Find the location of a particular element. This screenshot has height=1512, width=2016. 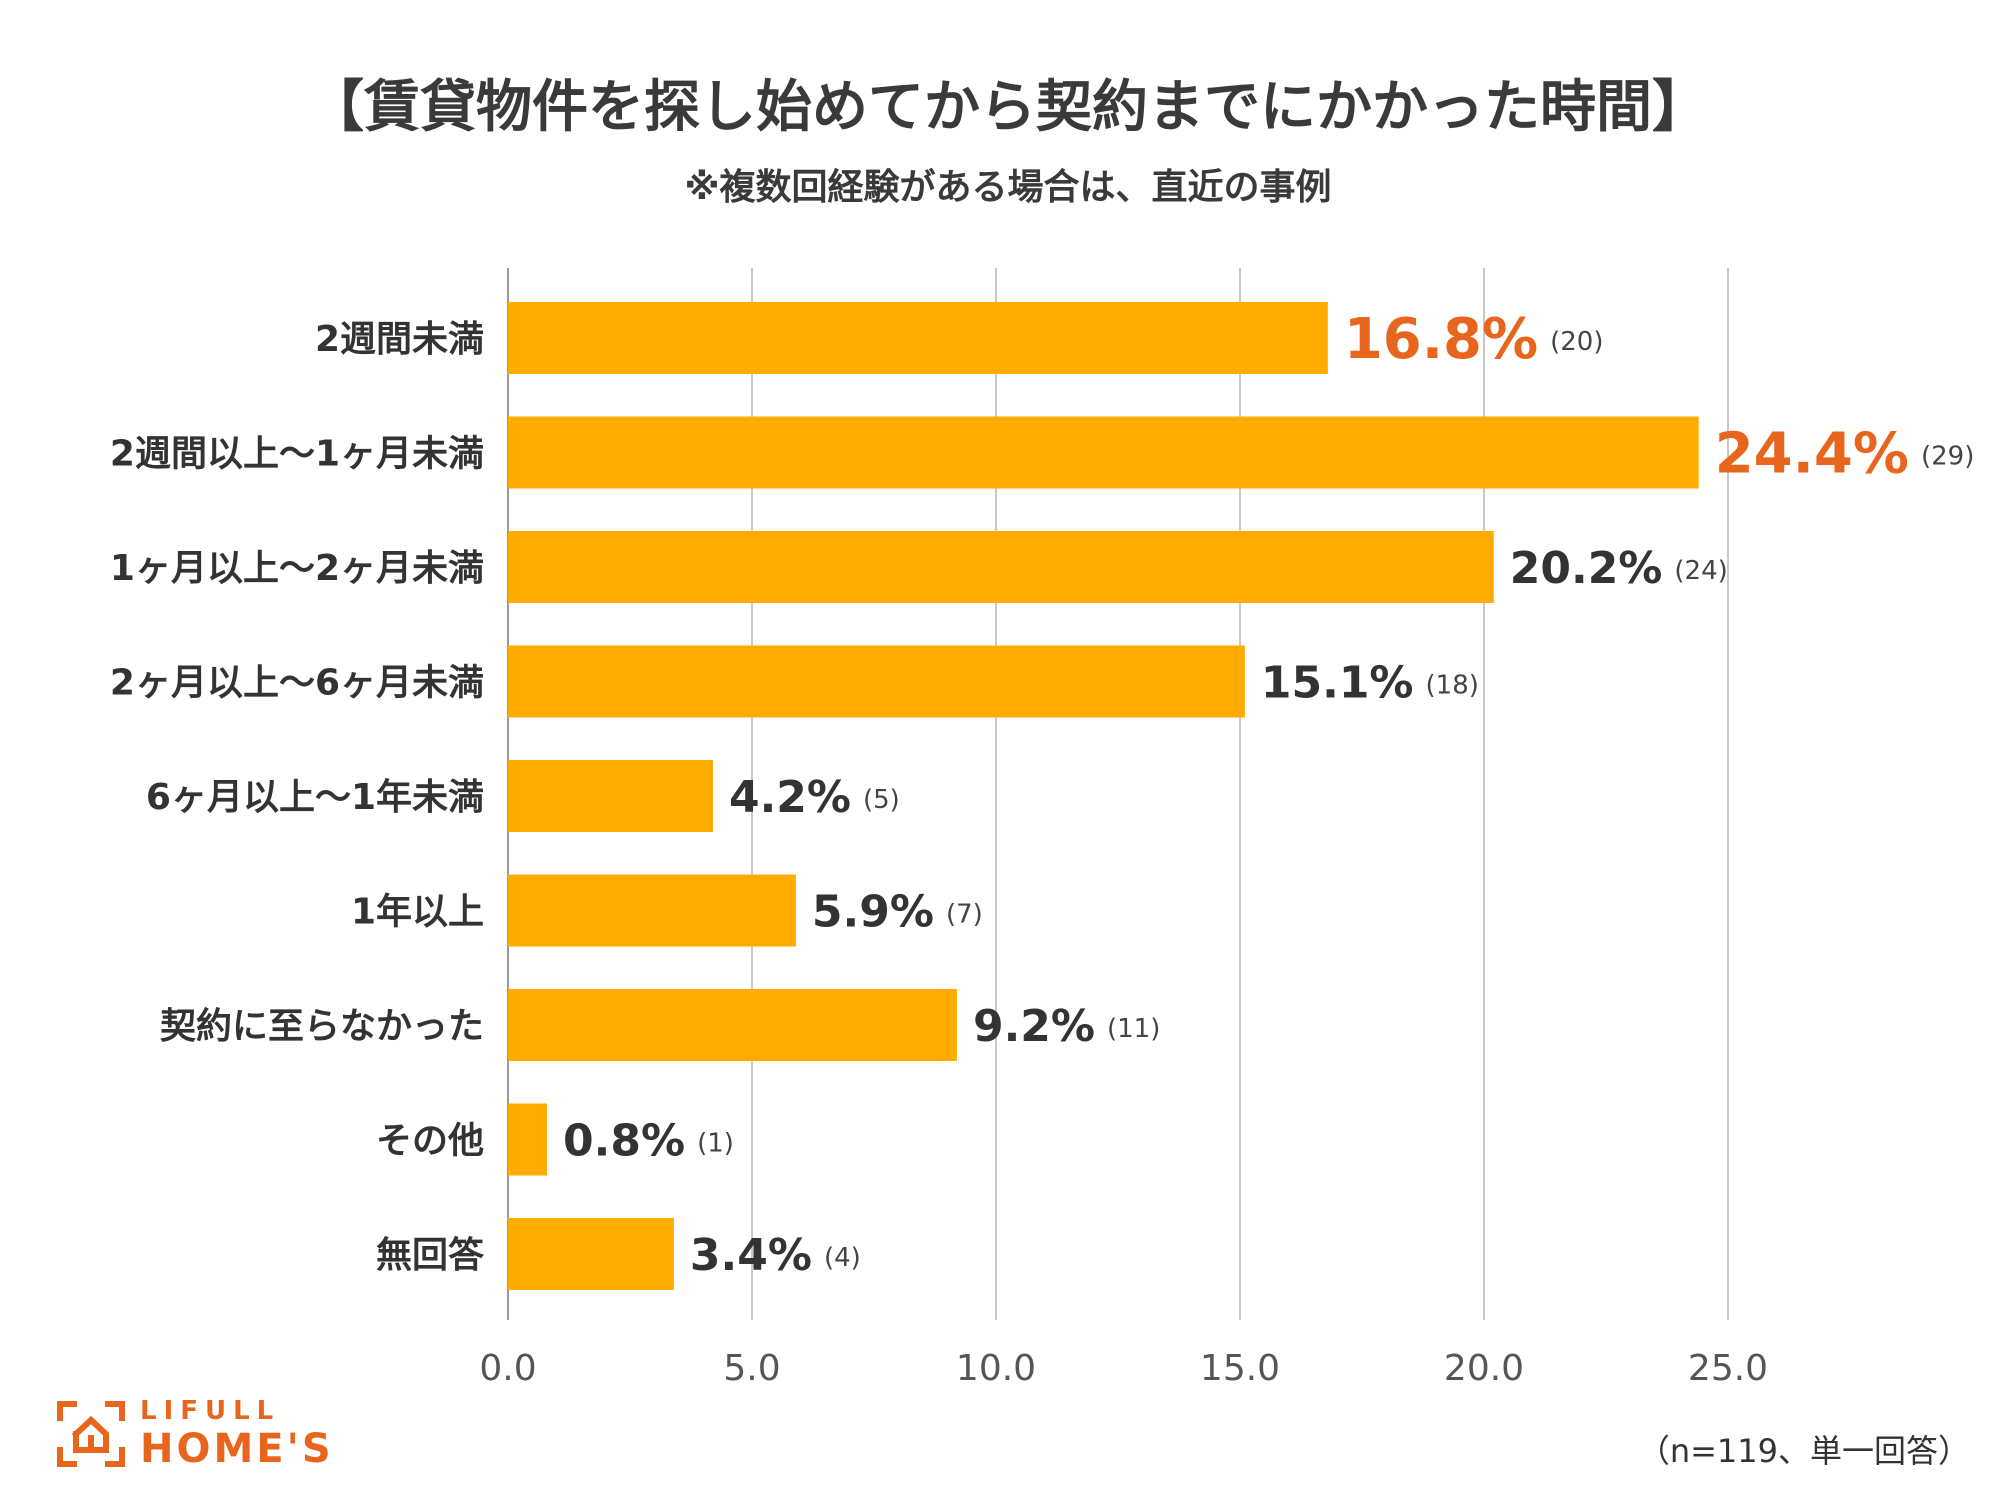

category-label: 2週間以上～1ヶ月未満 is located at coordinates (297, 454).